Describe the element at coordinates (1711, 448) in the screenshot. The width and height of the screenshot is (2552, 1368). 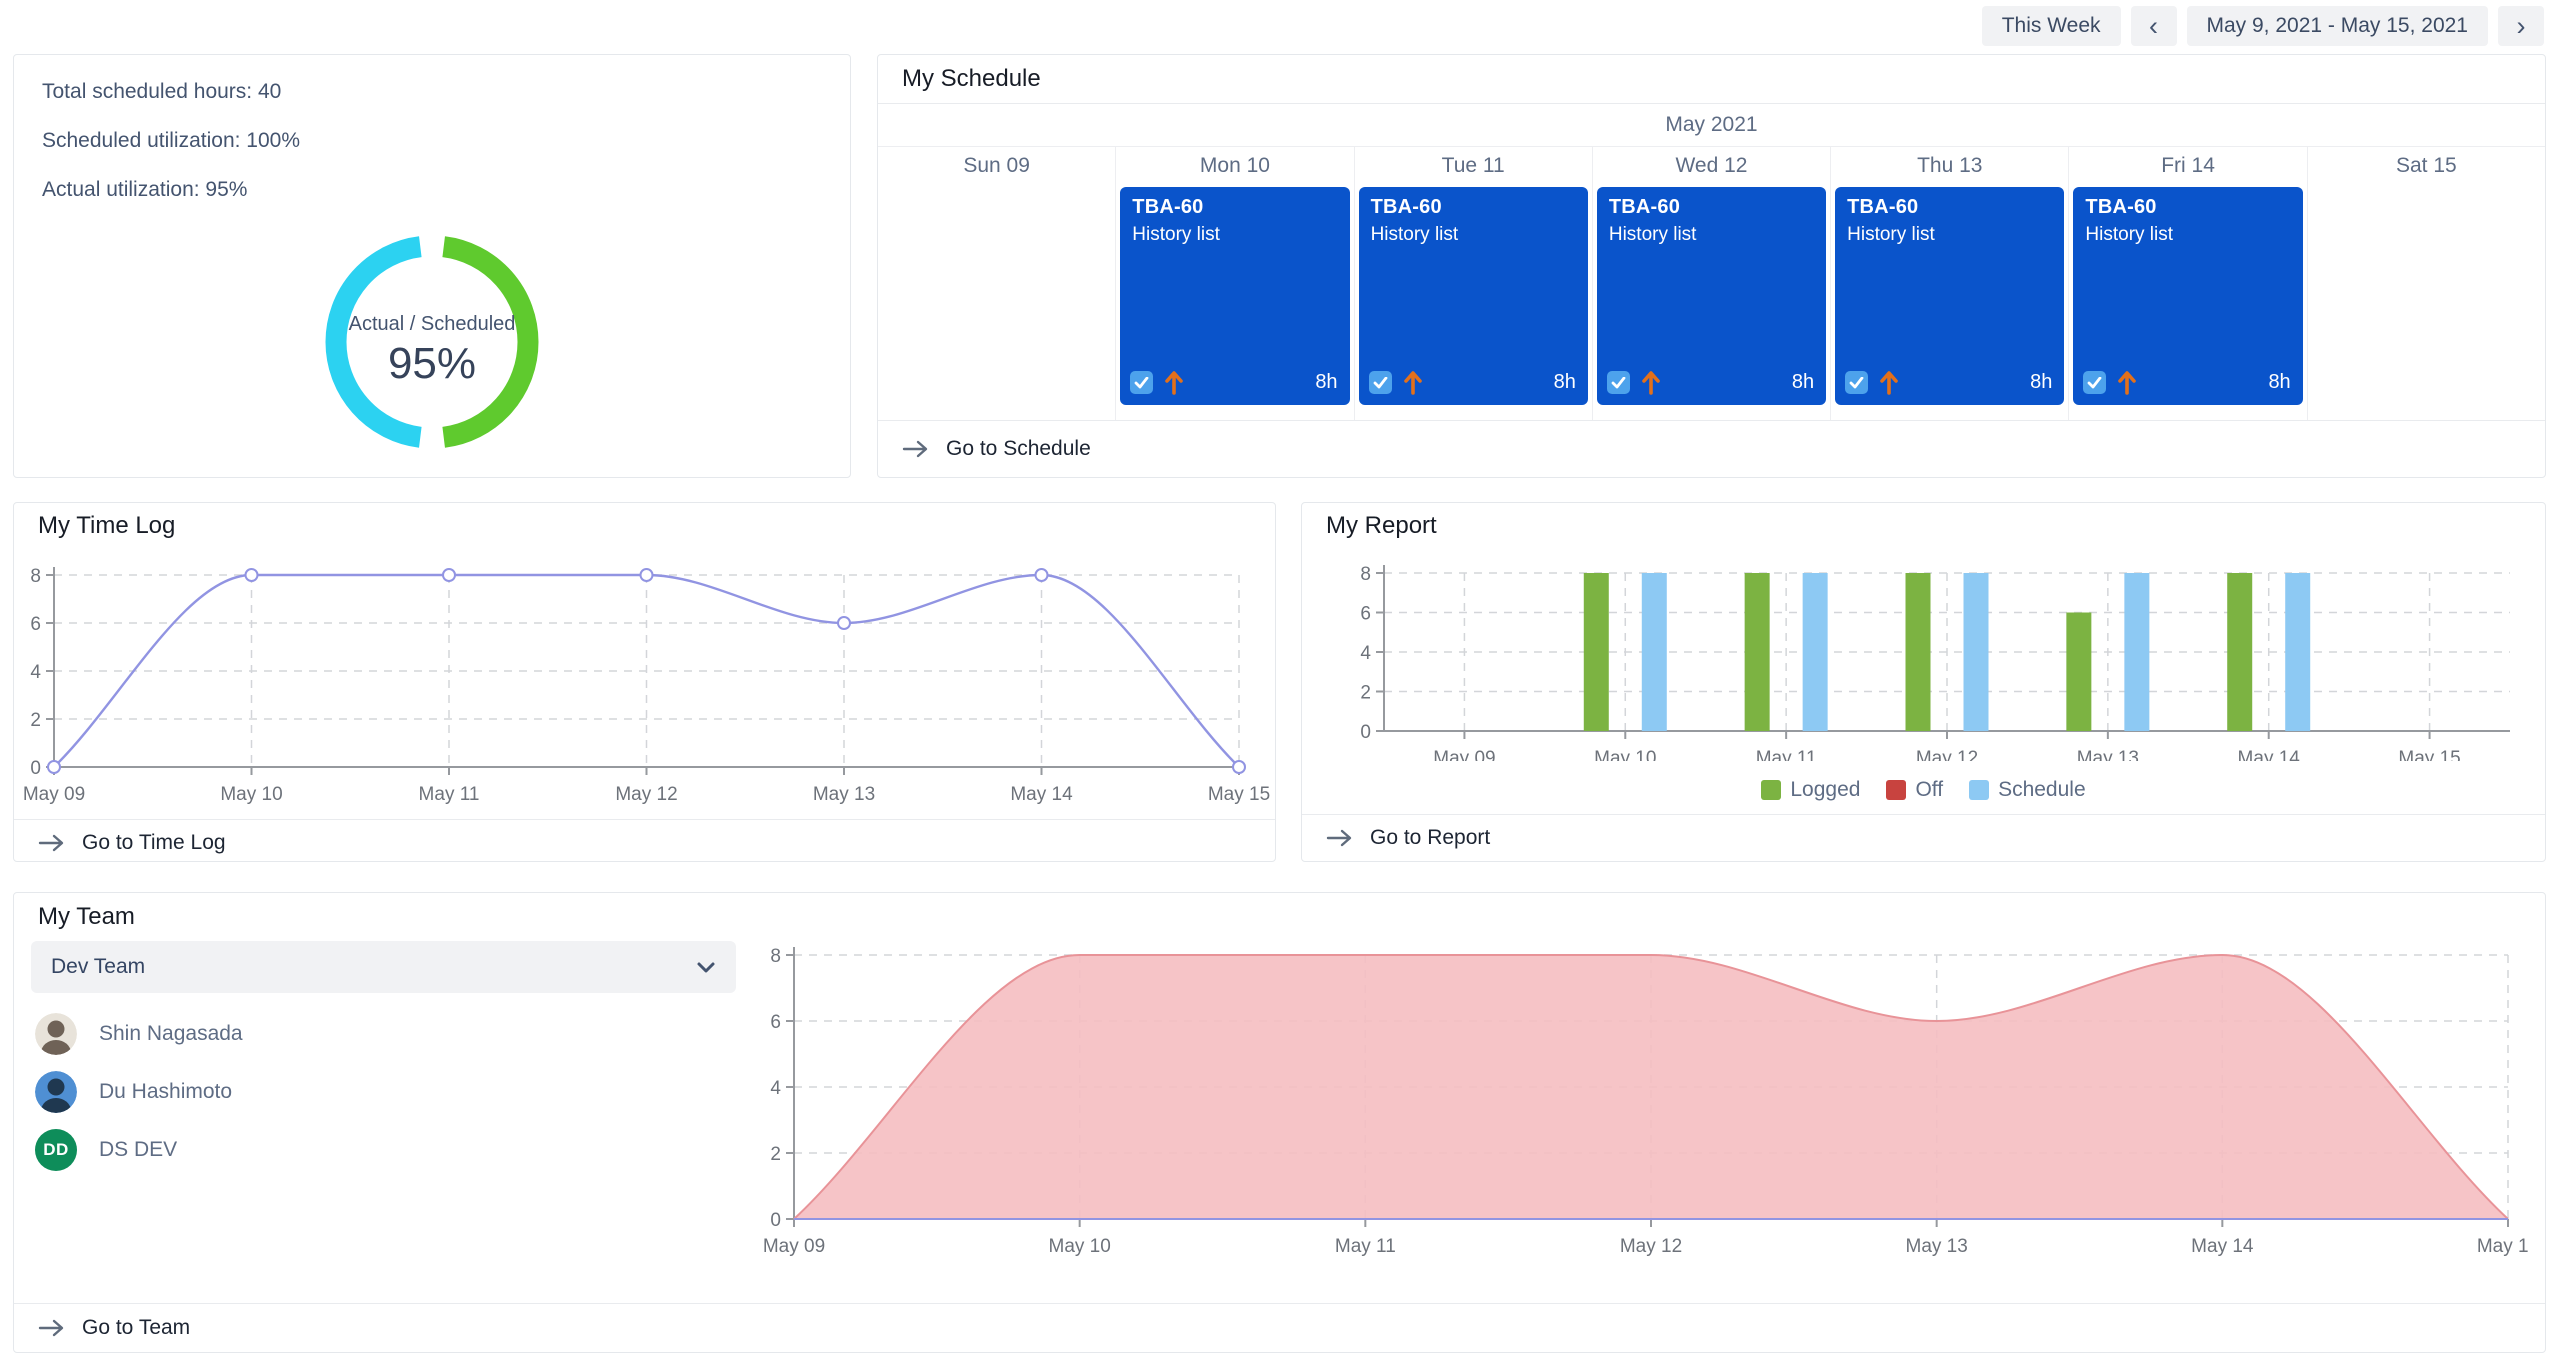
I see `go-to-schedule-link: Go to Schedule` at that location.